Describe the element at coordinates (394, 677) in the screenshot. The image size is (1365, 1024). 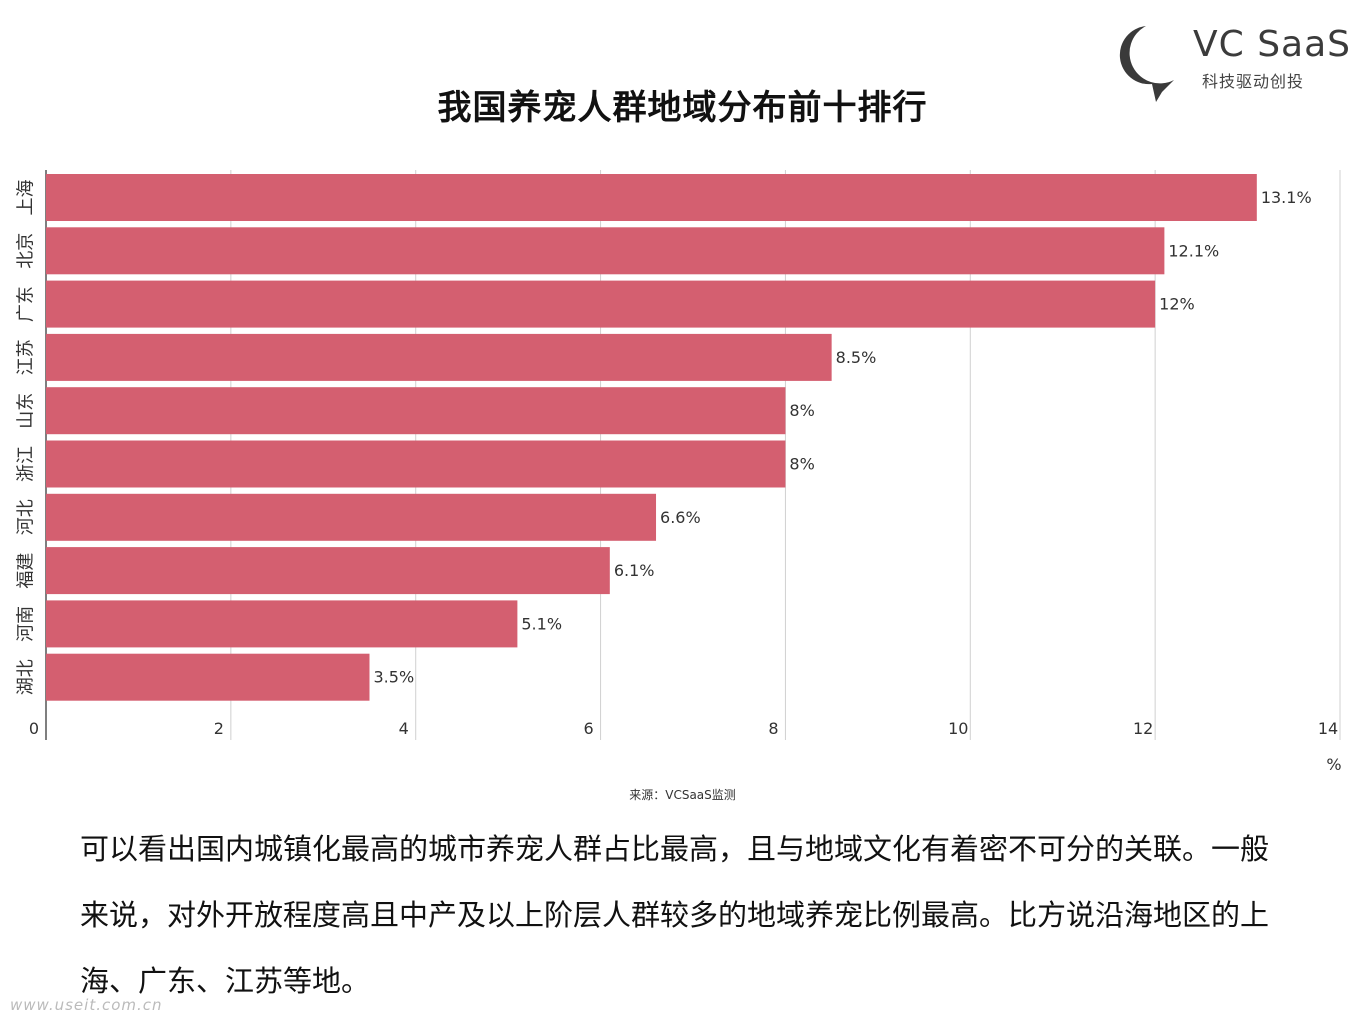
I see `bar-value-label: 3.5%` at that location.